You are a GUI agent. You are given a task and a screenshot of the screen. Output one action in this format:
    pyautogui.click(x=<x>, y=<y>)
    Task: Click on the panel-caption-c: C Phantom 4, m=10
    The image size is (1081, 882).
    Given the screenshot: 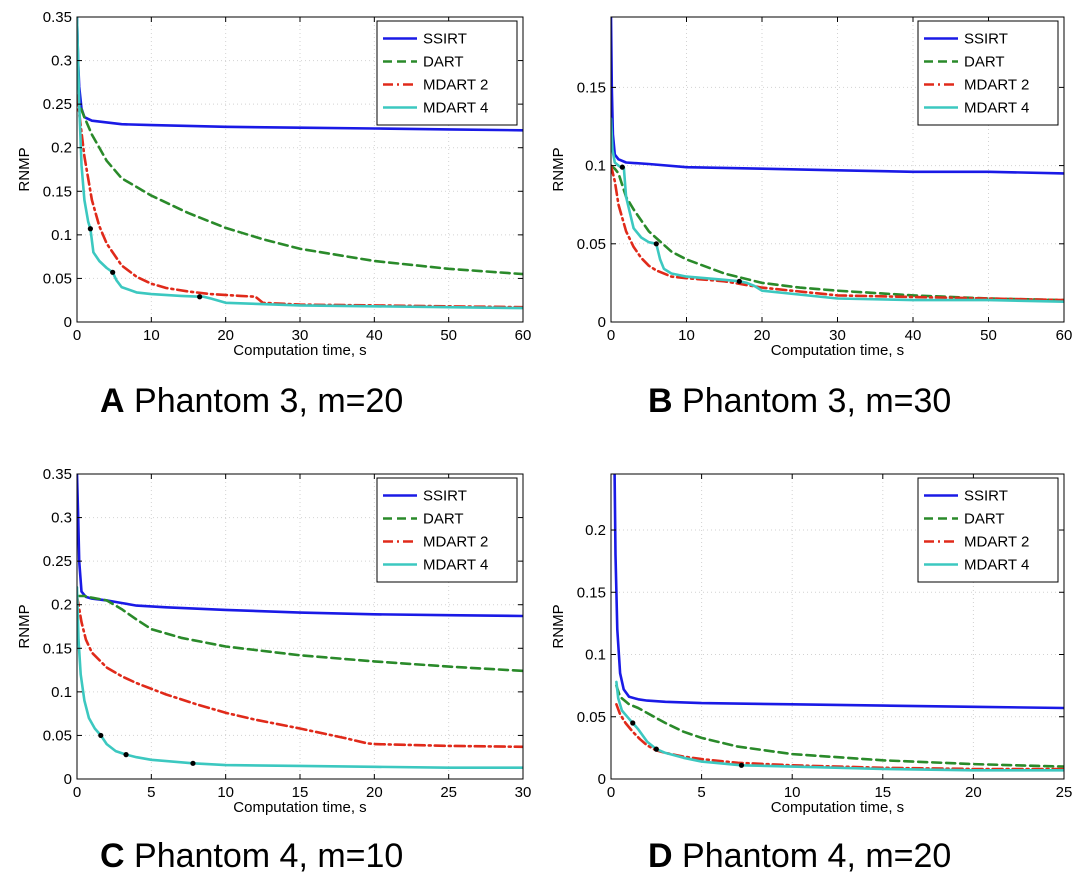 What is the action you would take?
    pyautogui.click(x=251, y=856)
    